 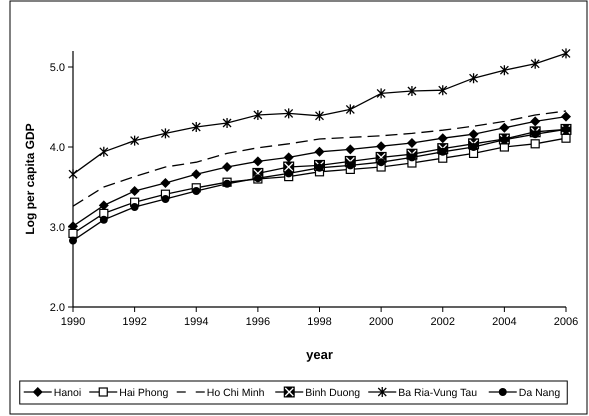 I want to click on x-tick-label: 2004, so click(x=504, y=322).